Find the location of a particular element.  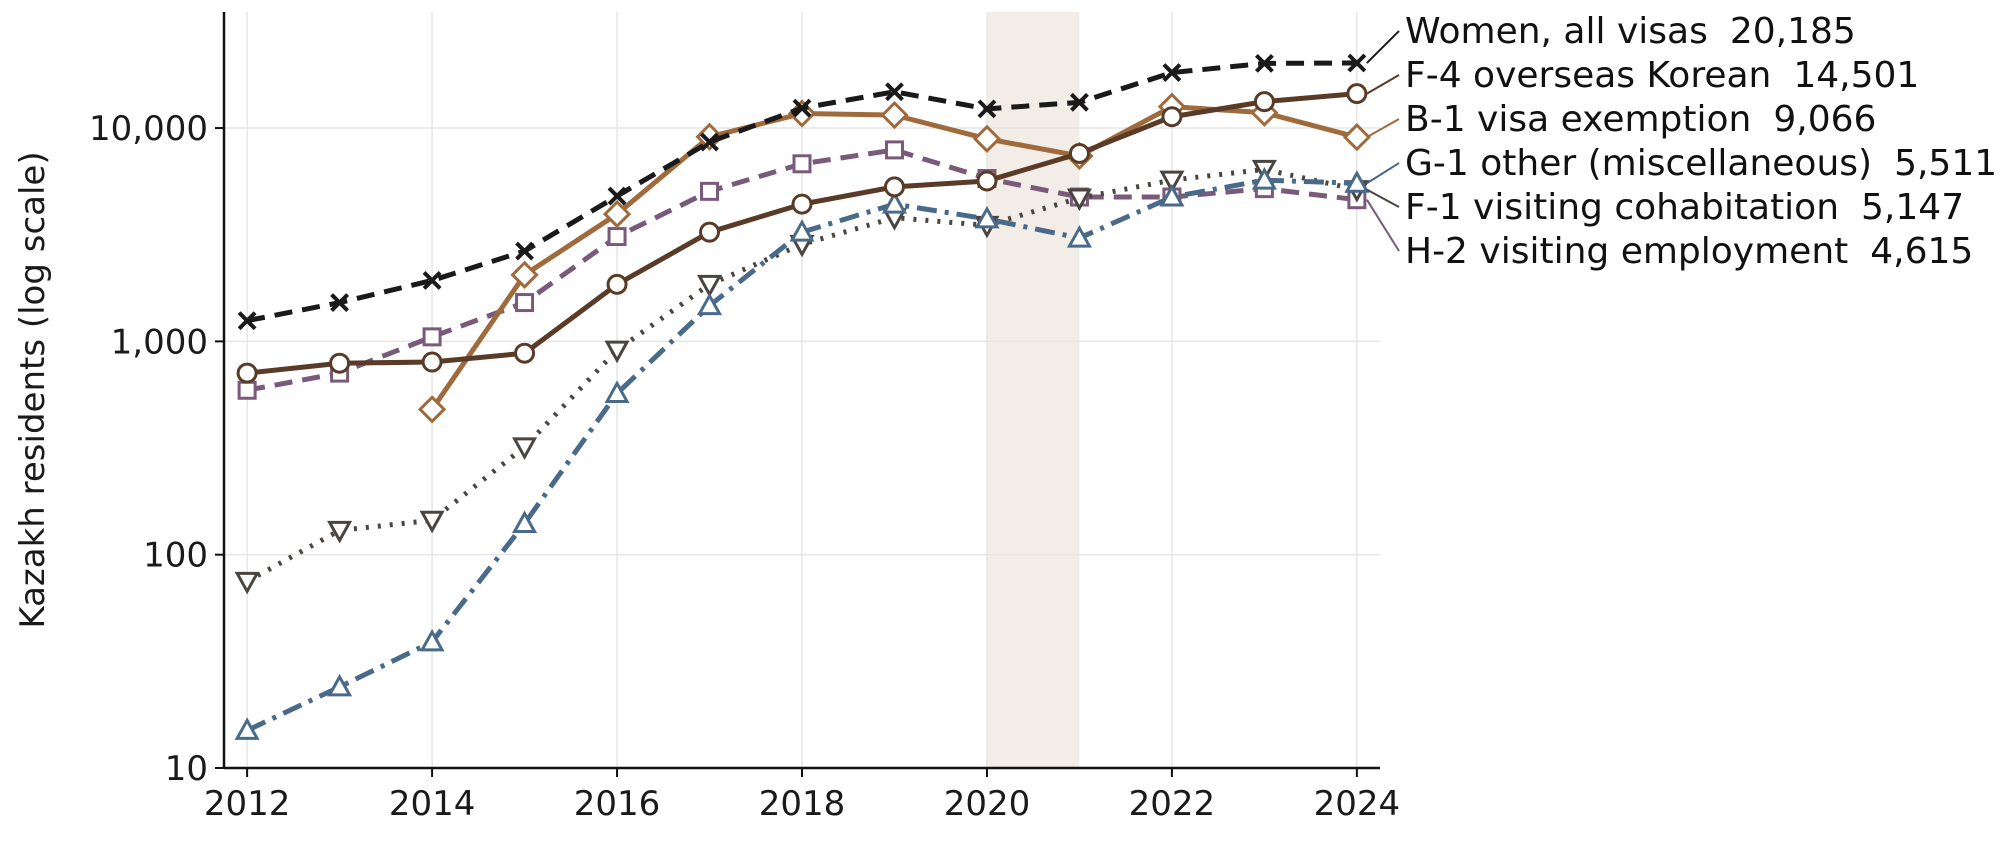

series-name: G-1 other (miscellaneous) is located at coordinates (1638, 163).